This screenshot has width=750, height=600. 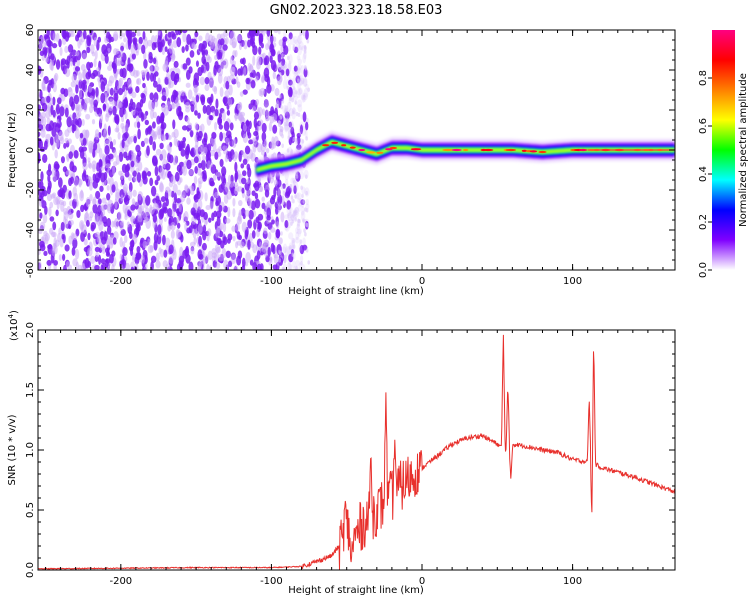 I want to click on snr-multiplier-base: (x10, so click(x=14, y=329).